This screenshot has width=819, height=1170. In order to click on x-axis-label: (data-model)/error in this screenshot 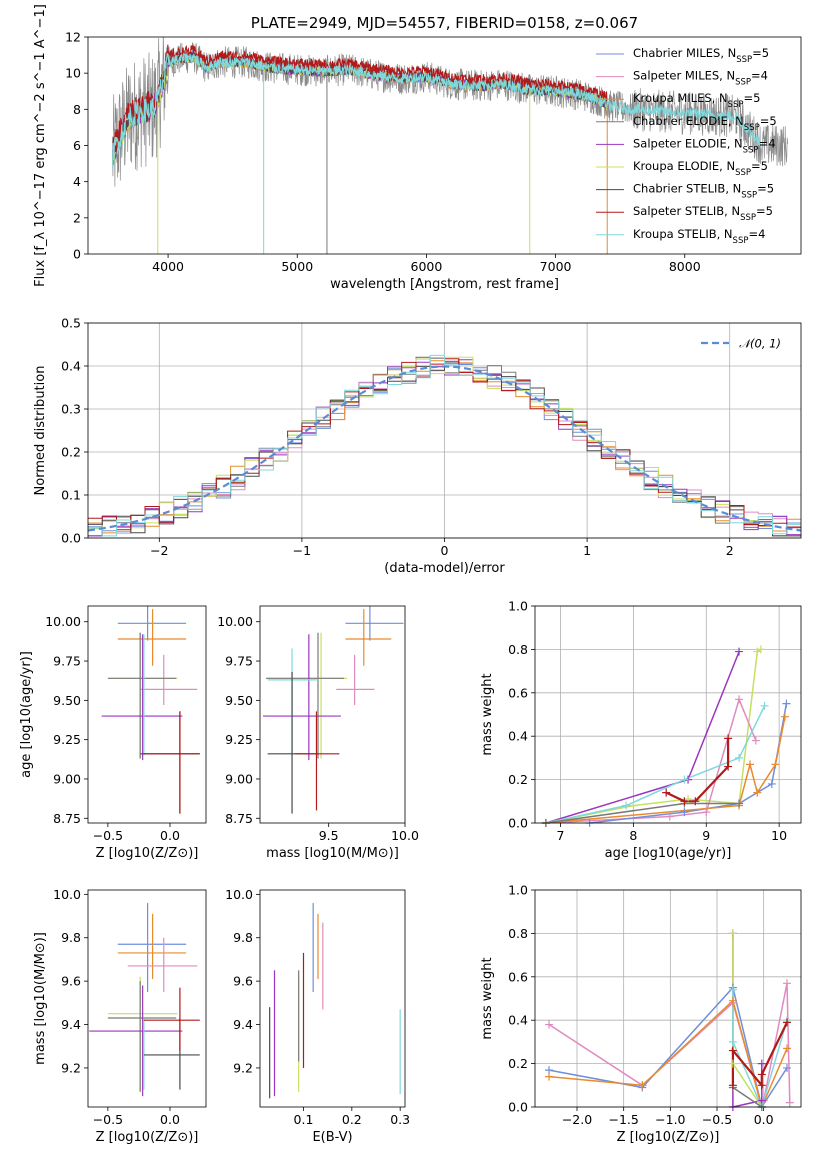, I will do `click(444, 568)`.